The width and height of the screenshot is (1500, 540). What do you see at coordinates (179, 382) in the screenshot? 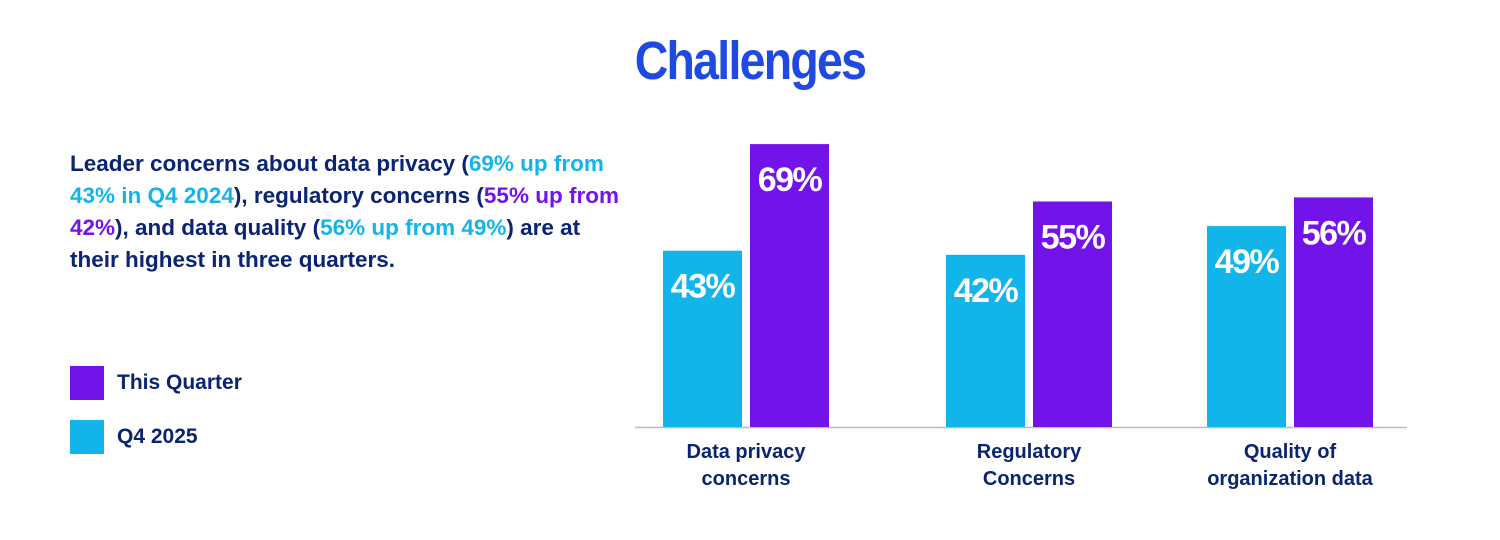
I see `legend-label-this-quarter: This Quarter` at bounding box center [179, 382].